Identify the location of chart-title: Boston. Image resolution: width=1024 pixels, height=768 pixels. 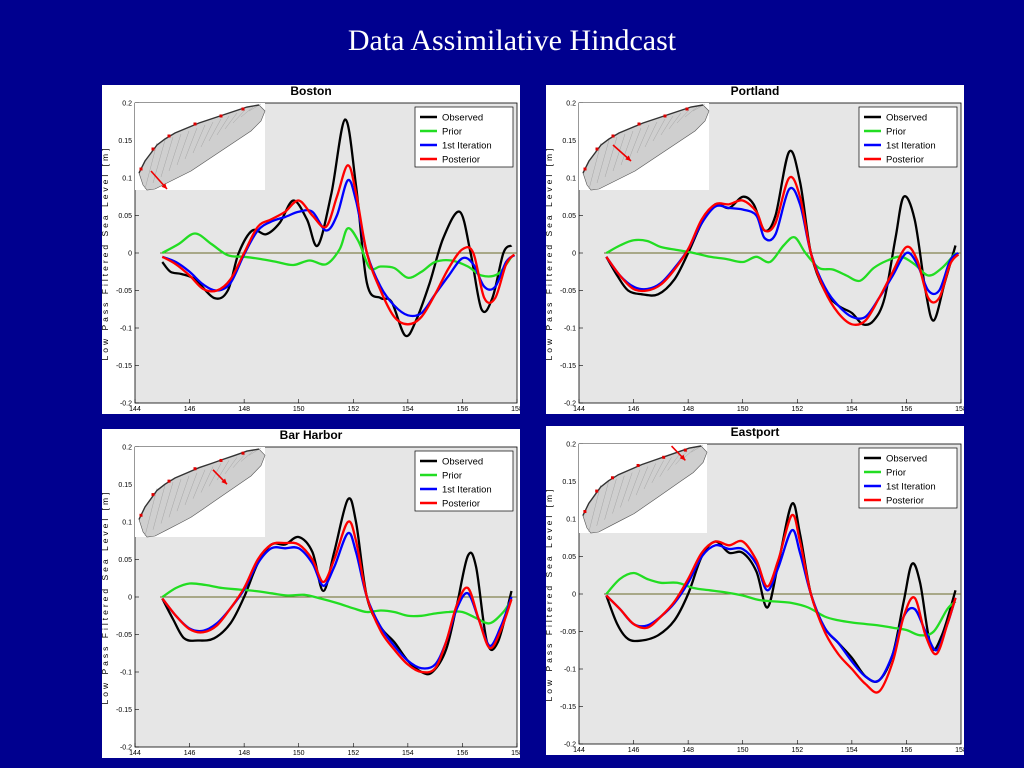
(310, 91).